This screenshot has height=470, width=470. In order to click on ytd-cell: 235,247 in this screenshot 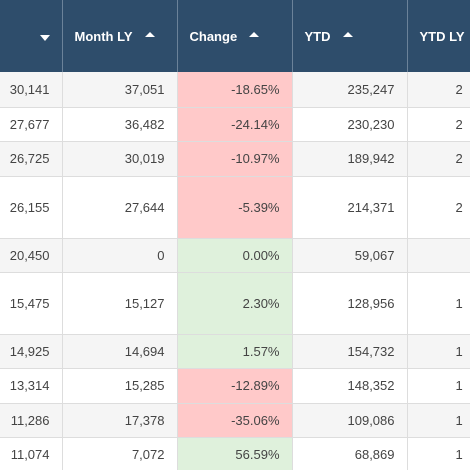, I will do `click(350, 90)`.